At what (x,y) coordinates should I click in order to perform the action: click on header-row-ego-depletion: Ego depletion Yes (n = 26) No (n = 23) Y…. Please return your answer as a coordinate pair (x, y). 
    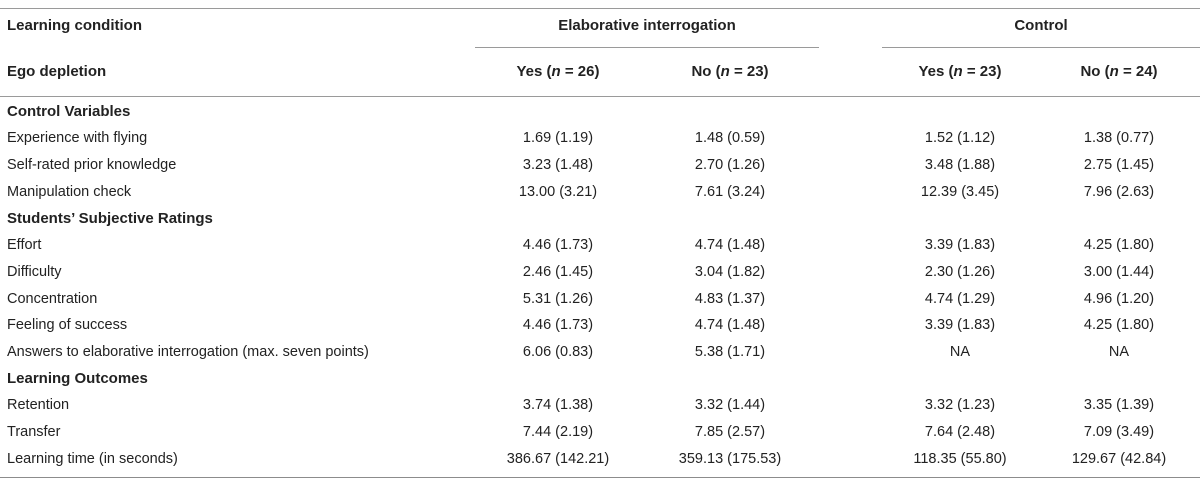
    Looking at the image, I should click on (600, 72).